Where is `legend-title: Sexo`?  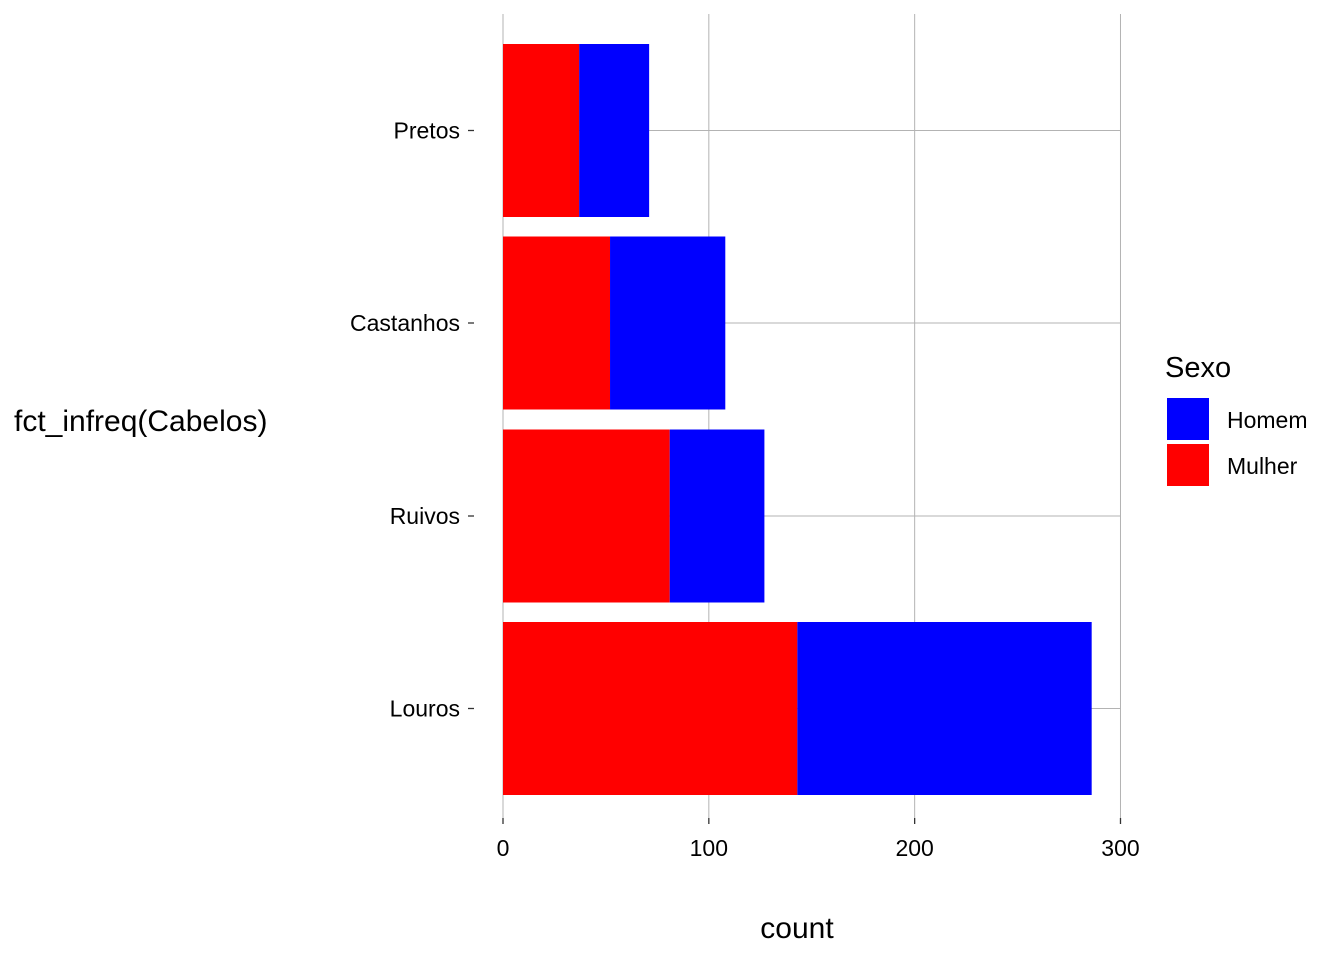
legend-title: Sexo is located at coordinates (1198, 368).